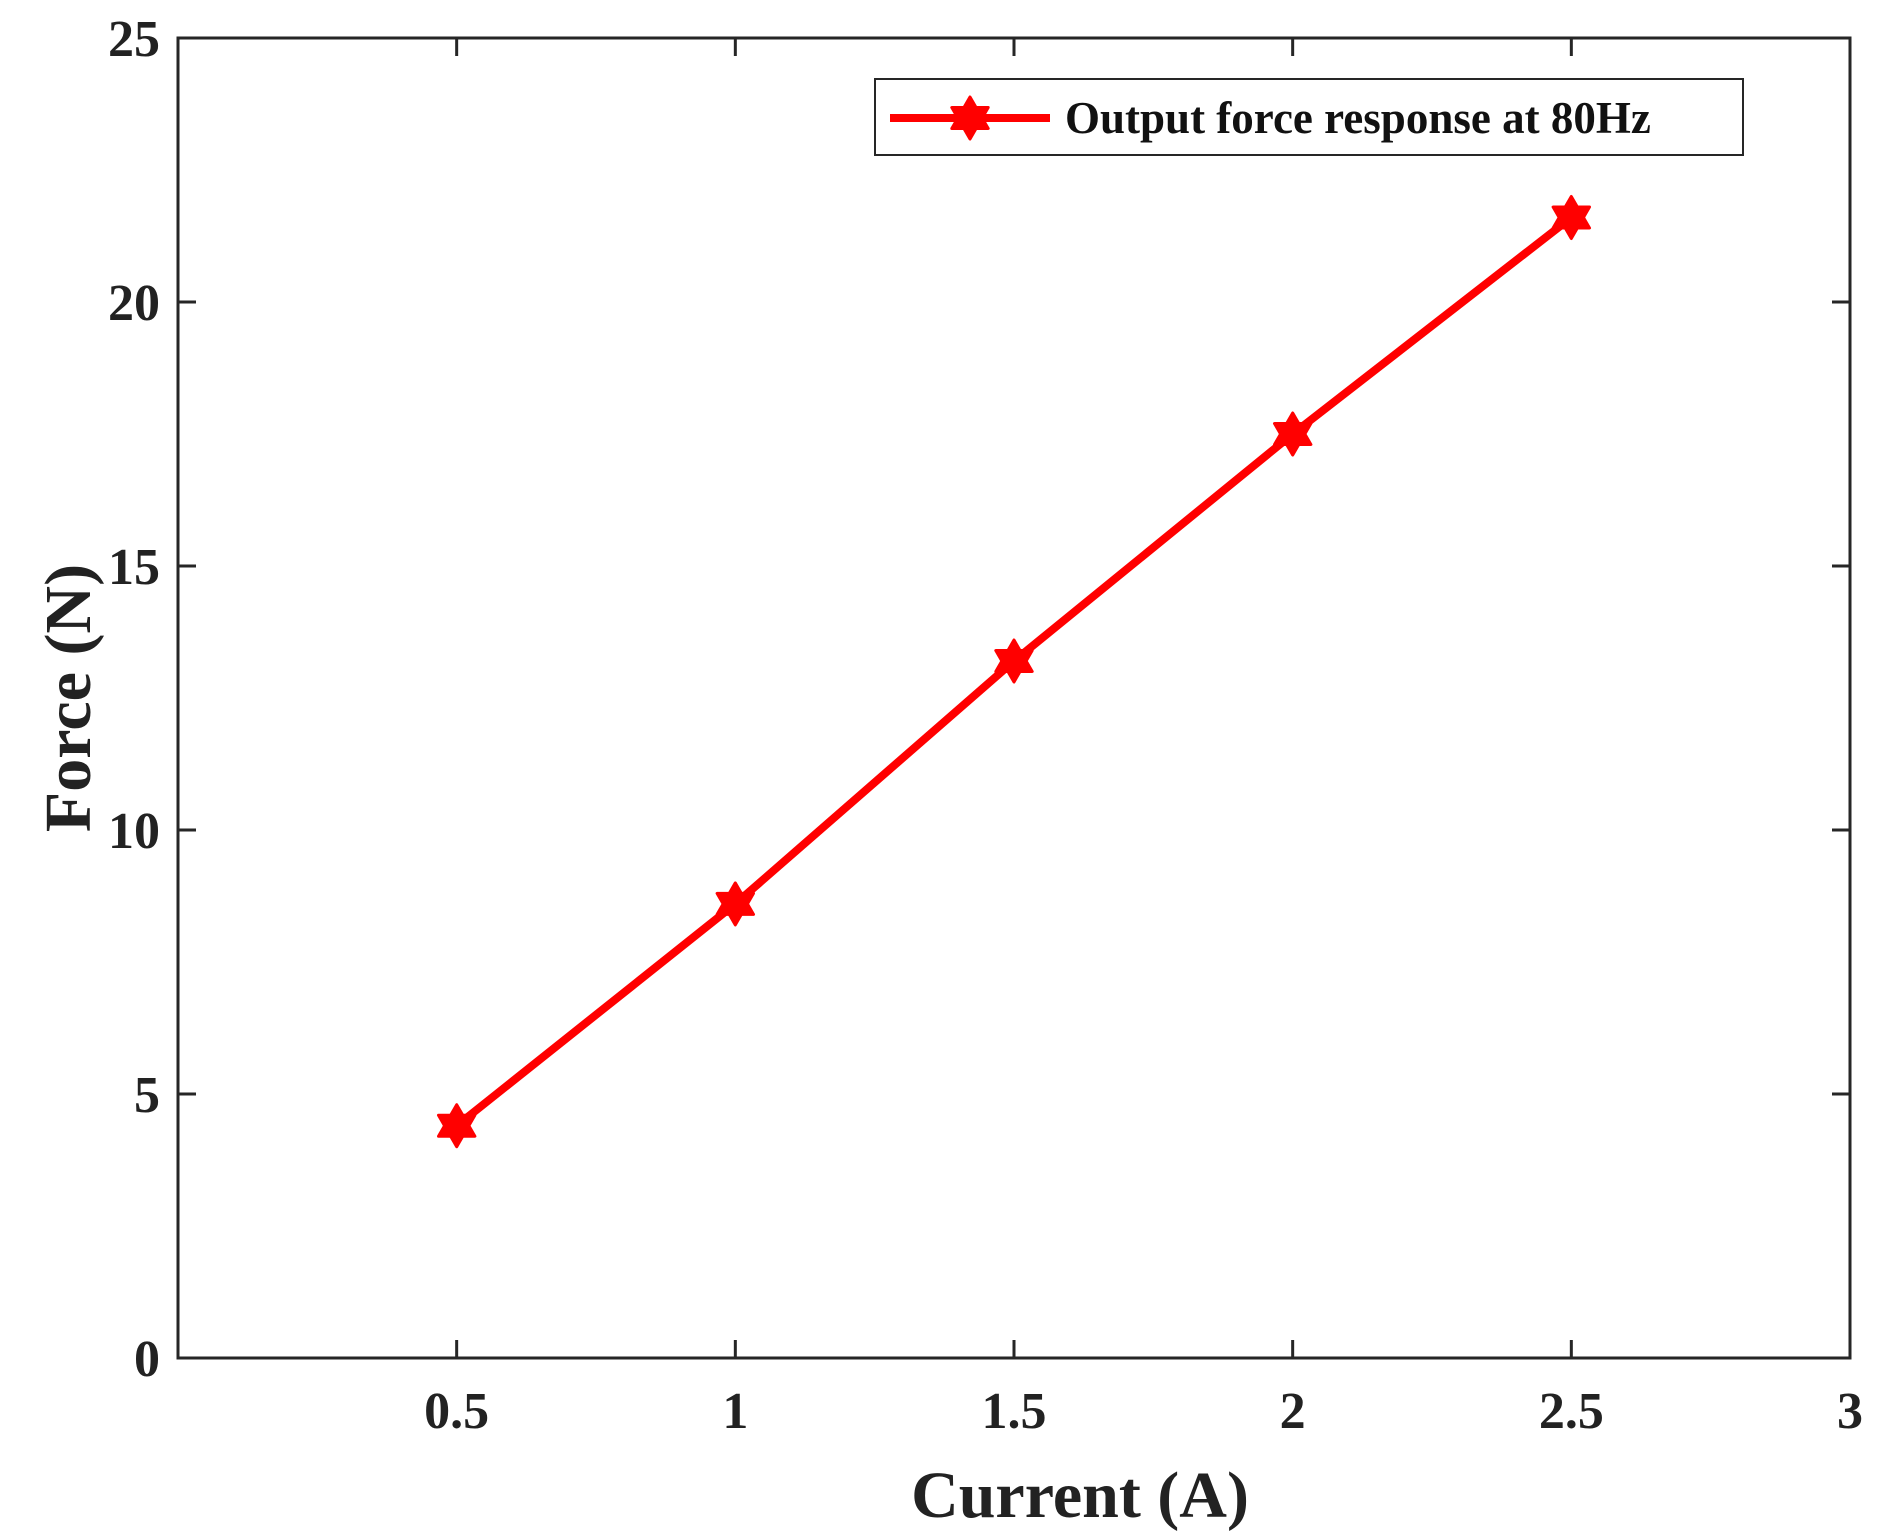 The image size is (1888, 1539). I want to click on x-tick-label: 2, so click(1293, 1411).